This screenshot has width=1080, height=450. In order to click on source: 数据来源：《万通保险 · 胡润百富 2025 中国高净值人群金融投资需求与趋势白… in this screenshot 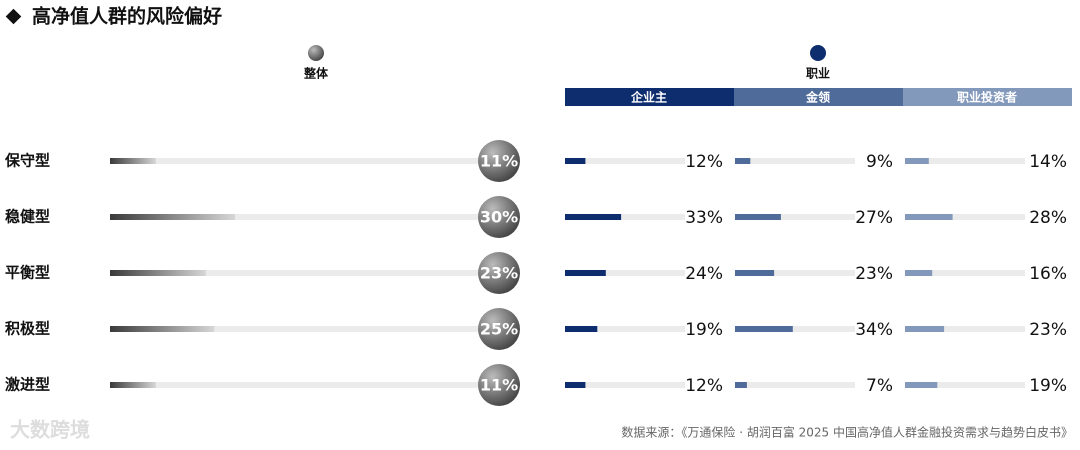, I will do `click(847, 432)`.